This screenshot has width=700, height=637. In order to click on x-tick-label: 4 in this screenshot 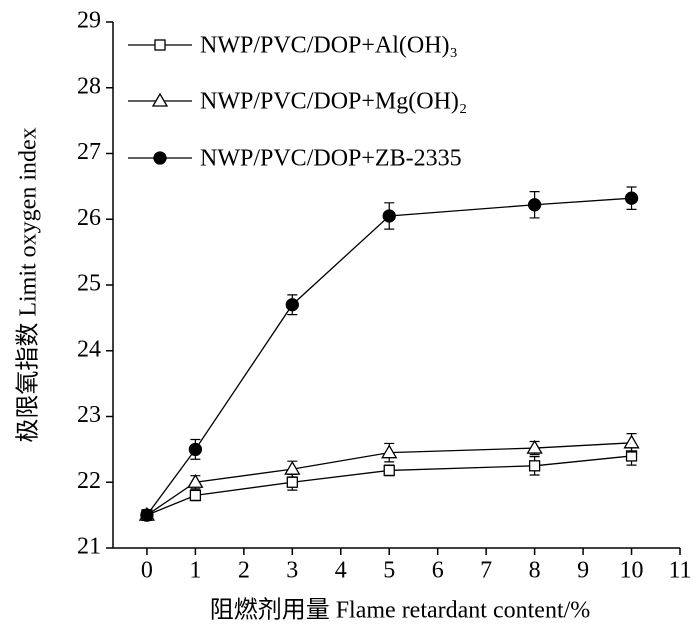, I will do `click(341, 571)`.